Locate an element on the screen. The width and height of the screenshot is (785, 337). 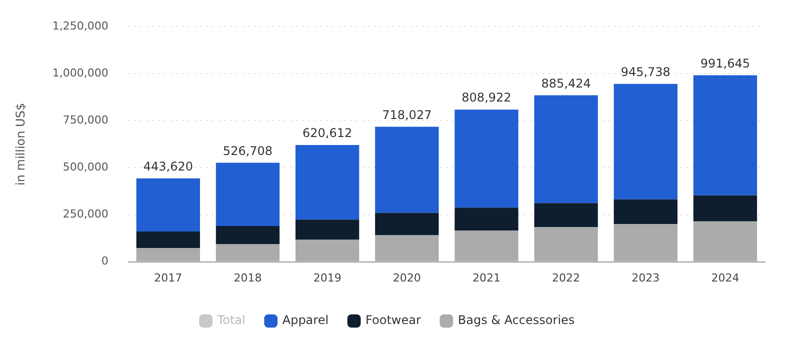
x-tick-label: 2020 is located at coordinates (406, 277).